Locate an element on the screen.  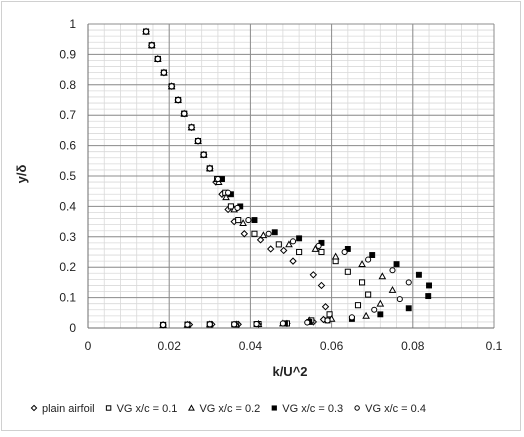
legend-item-1: plain airfoil is located at coordinates (62, 409).